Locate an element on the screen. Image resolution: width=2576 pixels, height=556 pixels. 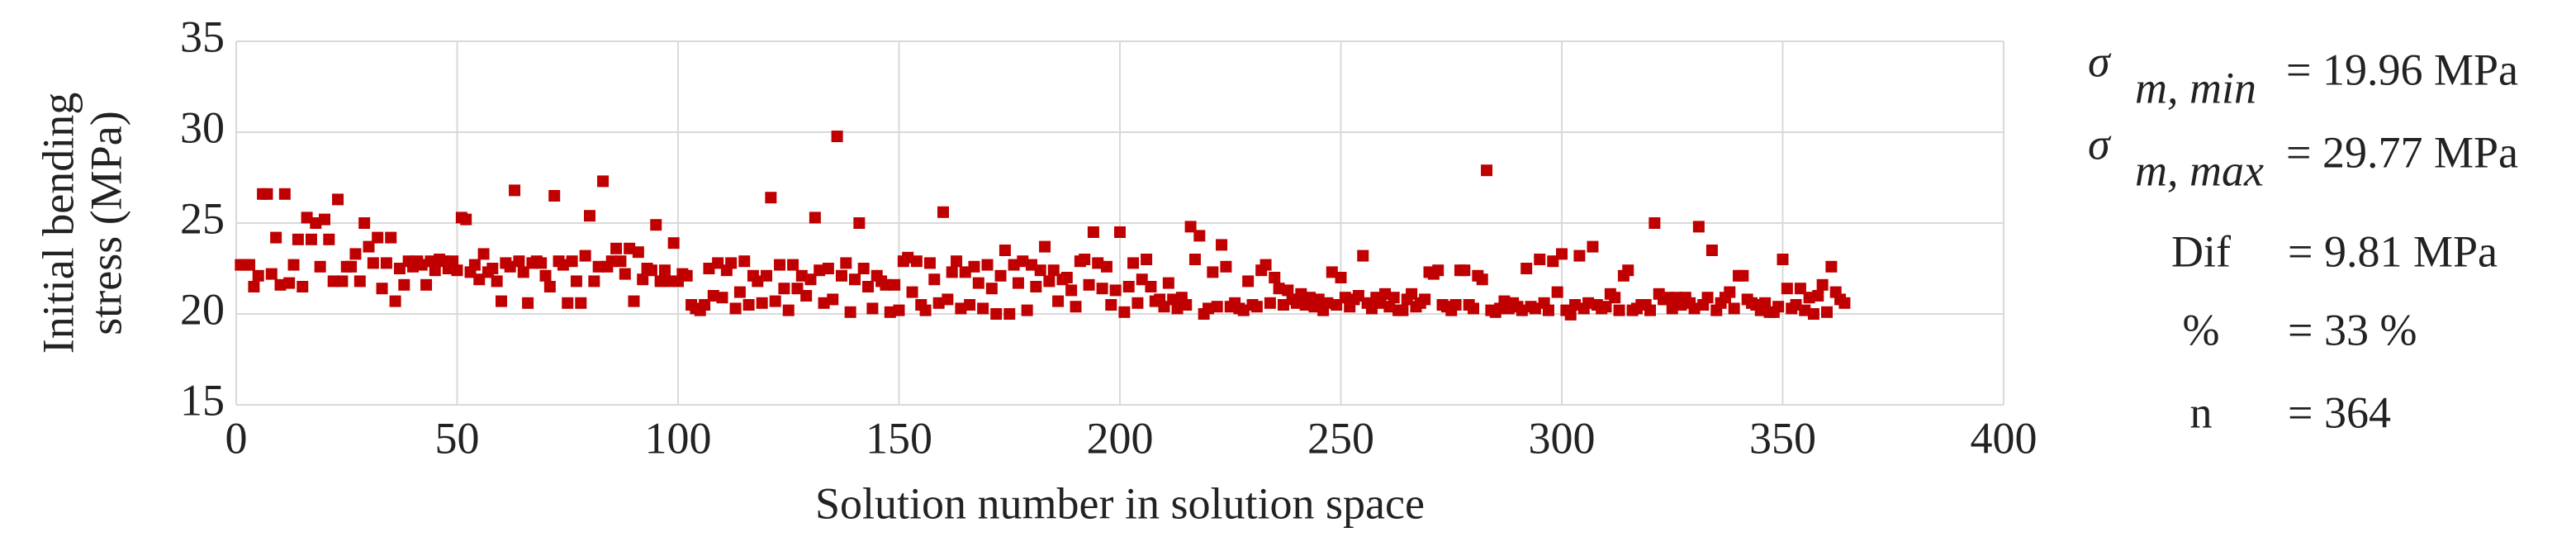
annotation-label: % is located at coordinates (2201, 329).